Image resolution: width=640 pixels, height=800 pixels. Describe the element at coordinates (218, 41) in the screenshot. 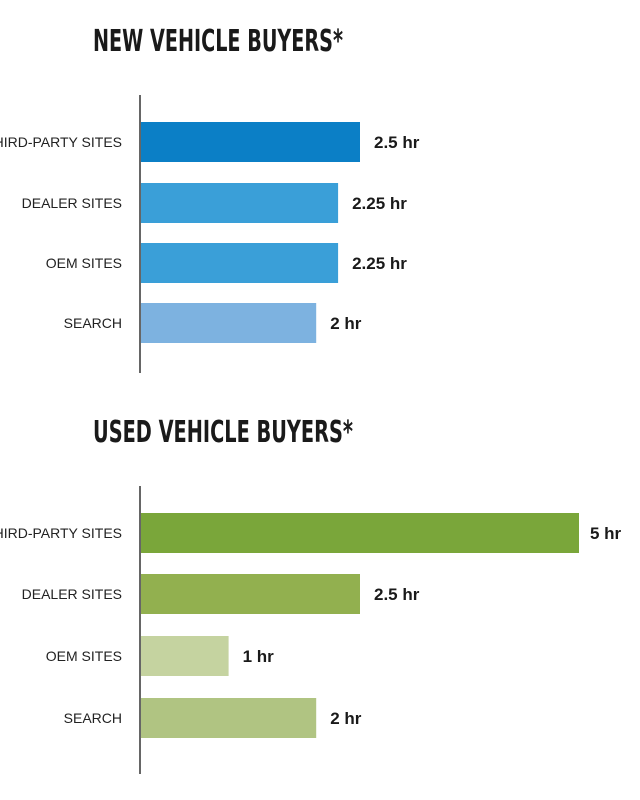

I see `chart-title: NEW VEHICLE BUYERS*` at that location.